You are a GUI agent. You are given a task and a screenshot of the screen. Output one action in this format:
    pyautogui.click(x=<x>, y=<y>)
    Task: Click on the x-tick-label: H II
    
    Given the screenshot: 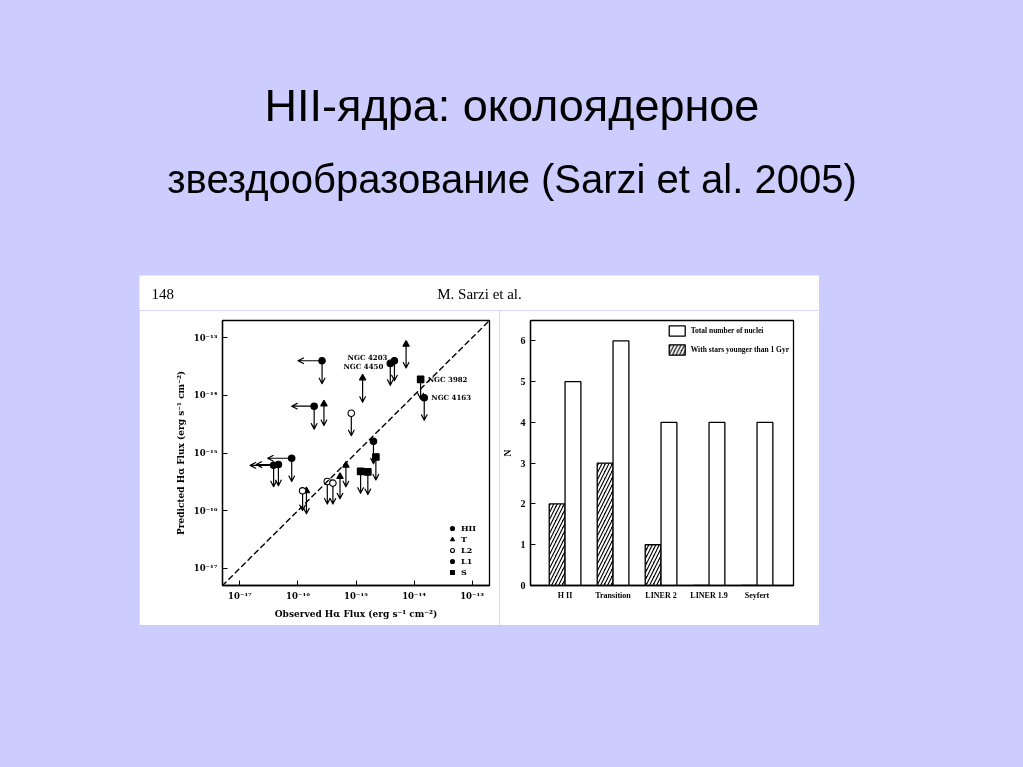 What is the action you would take?
    pyautogui.click(x=565, y=595)
    